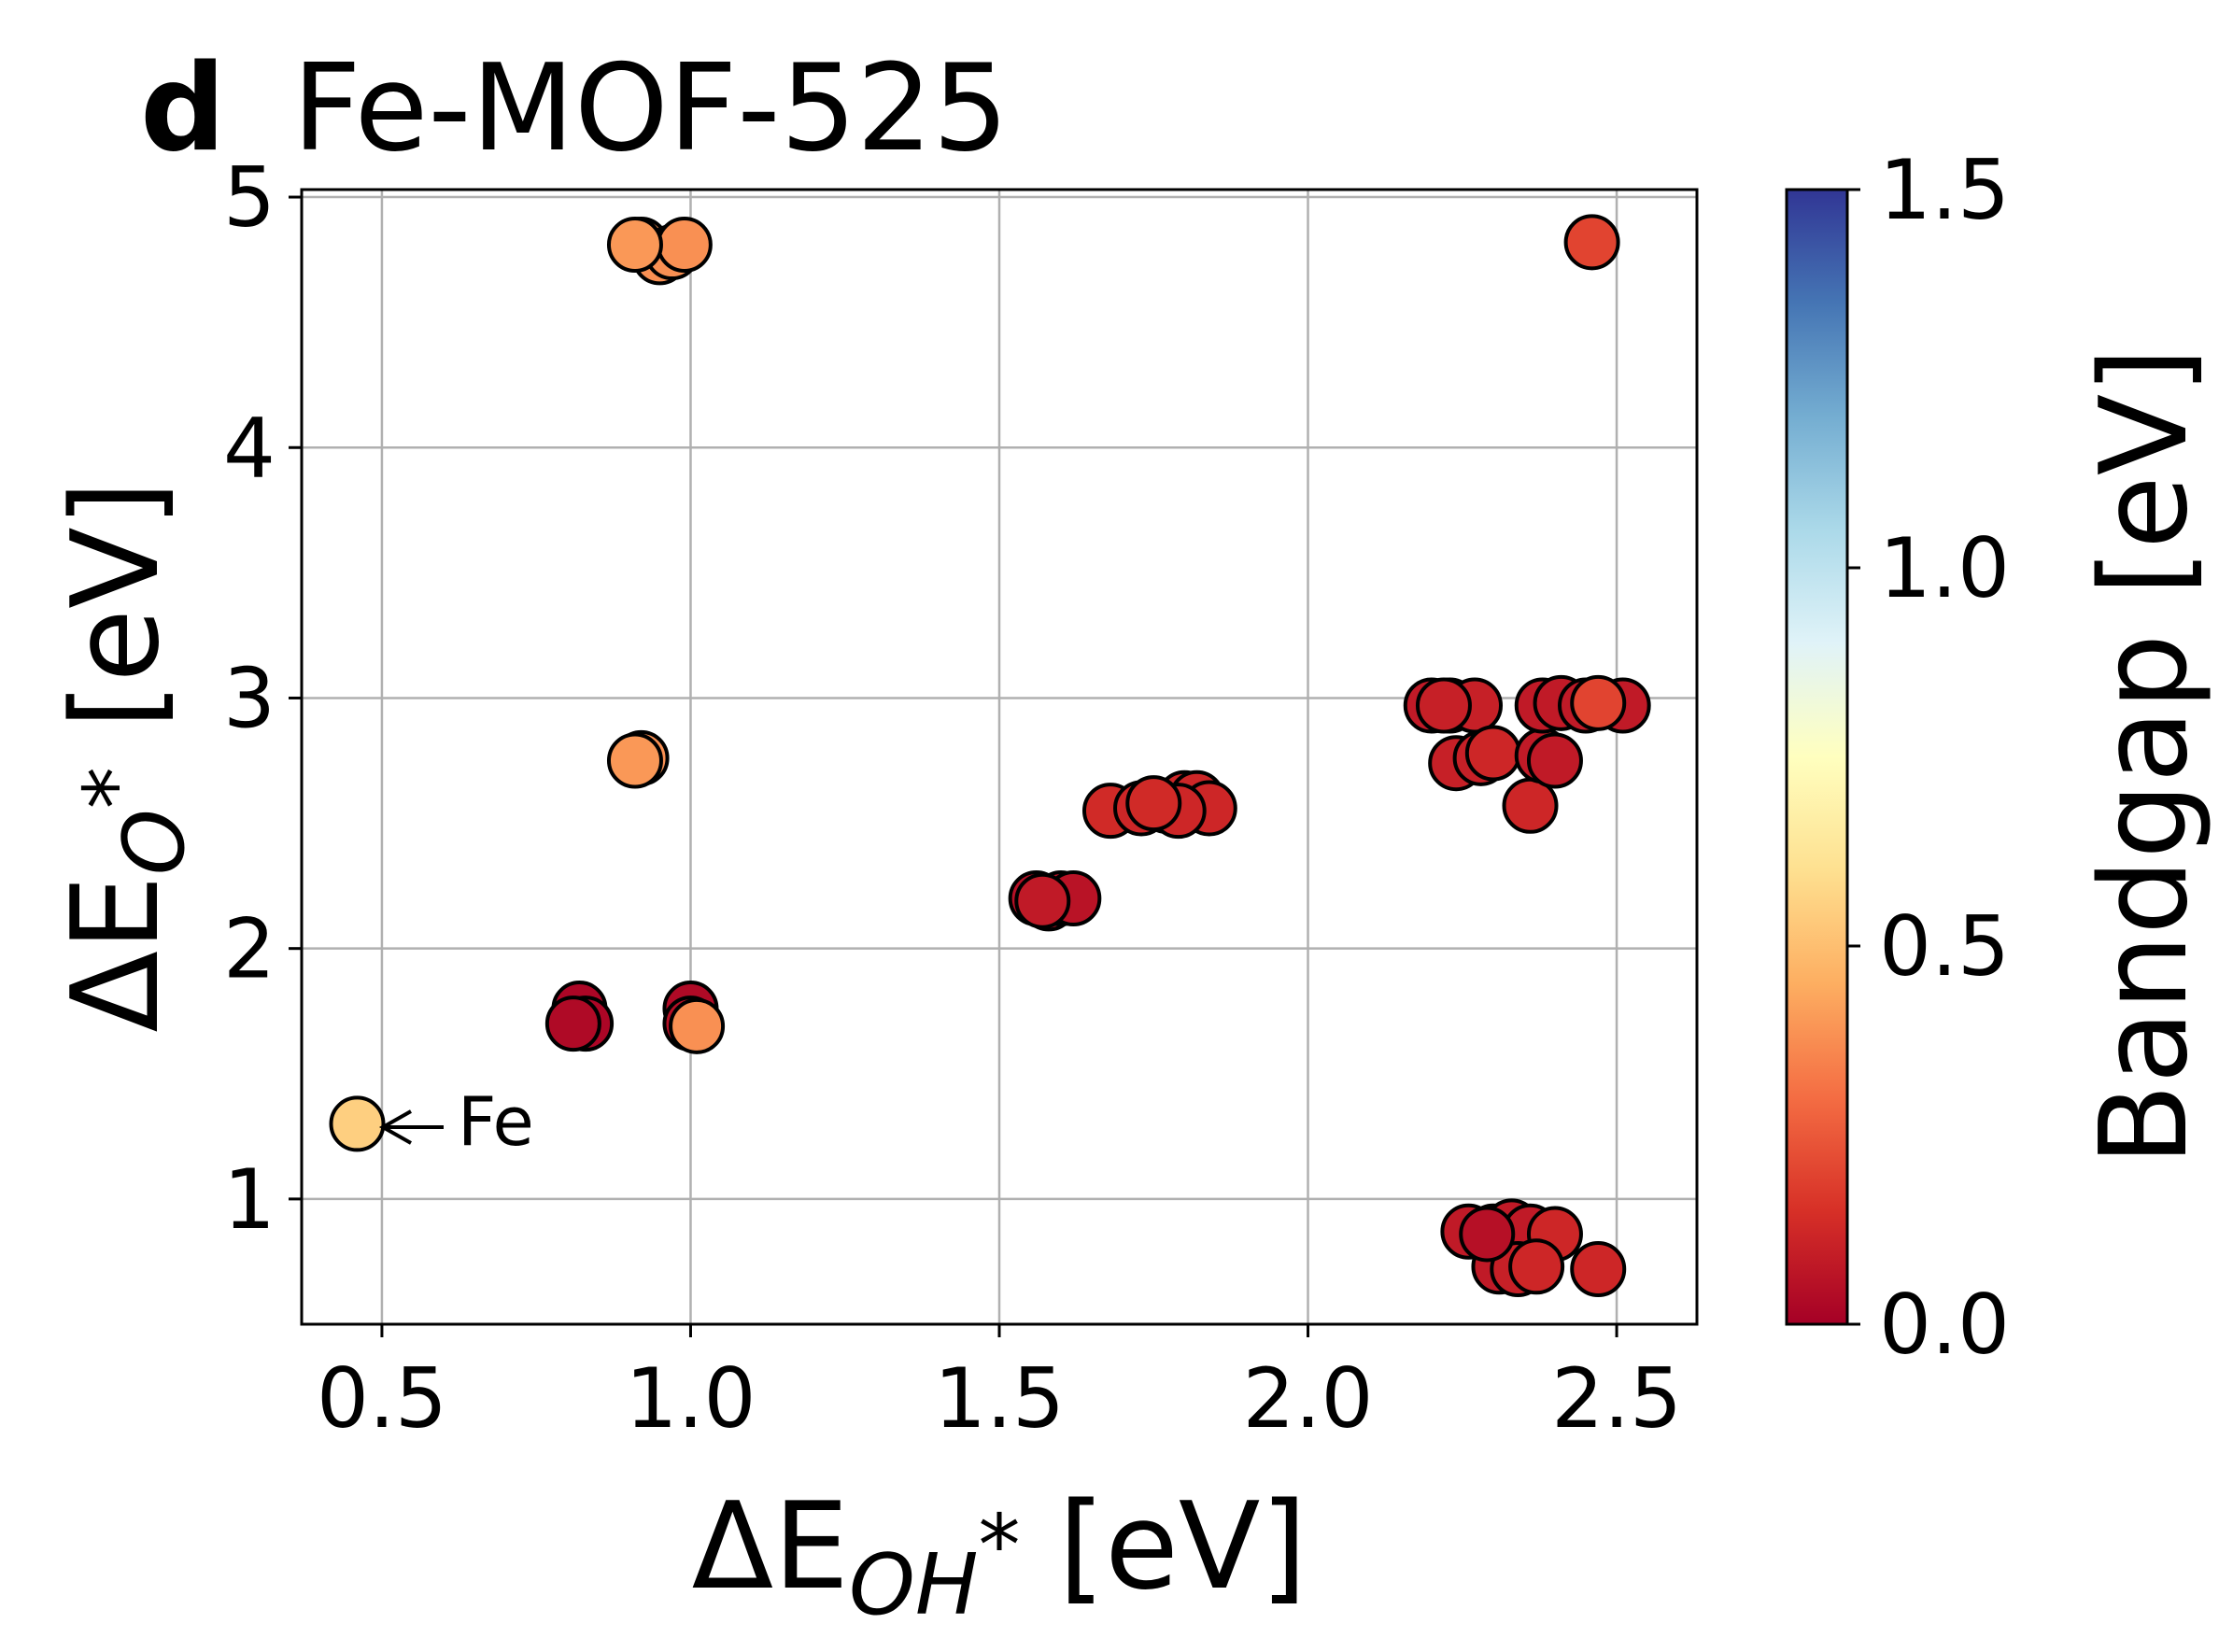 The height and width of the screenshot is (1652, 2233). What do you see at coordinates (395, 1127) in the screenshot?
I see `arrow-head` at bounding box center [395, 1127].